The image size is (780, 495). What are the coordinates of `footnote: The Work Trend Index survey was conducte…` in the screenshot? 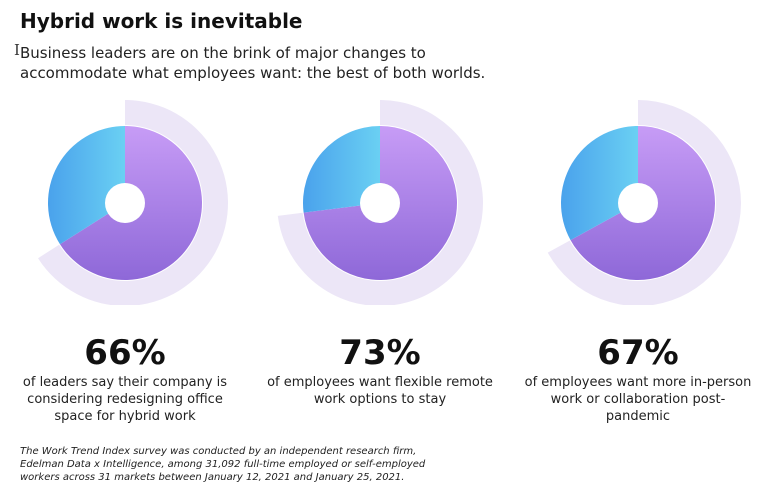 It's located at (223, 464).